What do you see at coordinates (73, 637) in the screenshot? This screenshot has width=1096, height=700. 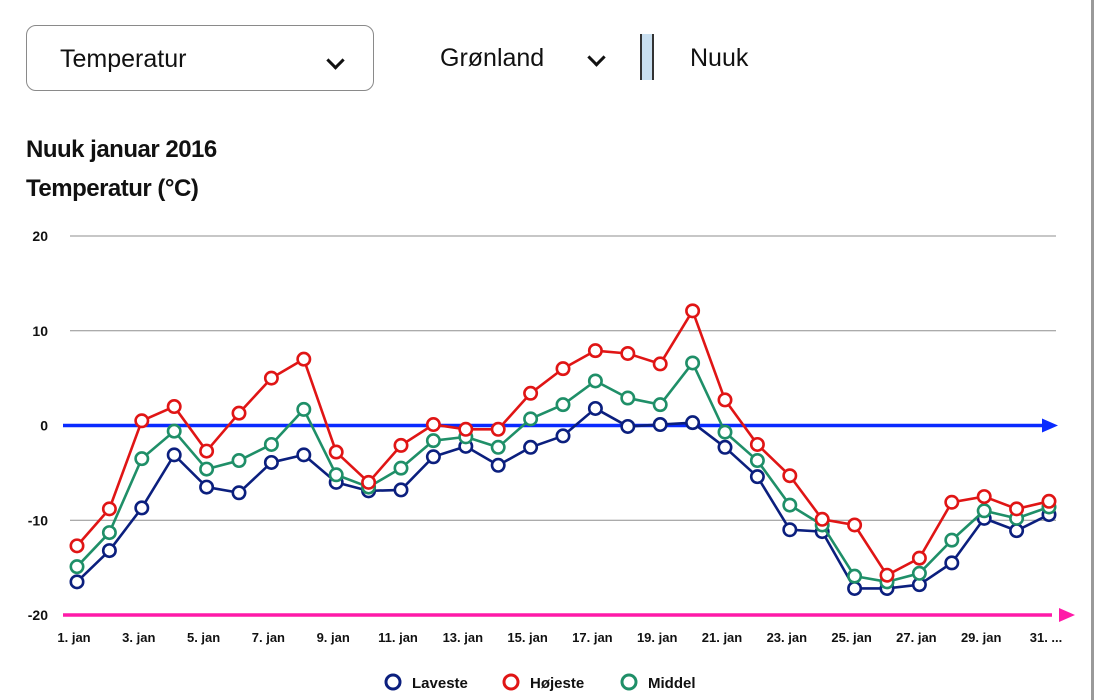 I see `x-tick-label: 1. jan` at bounding box center [73, 637].